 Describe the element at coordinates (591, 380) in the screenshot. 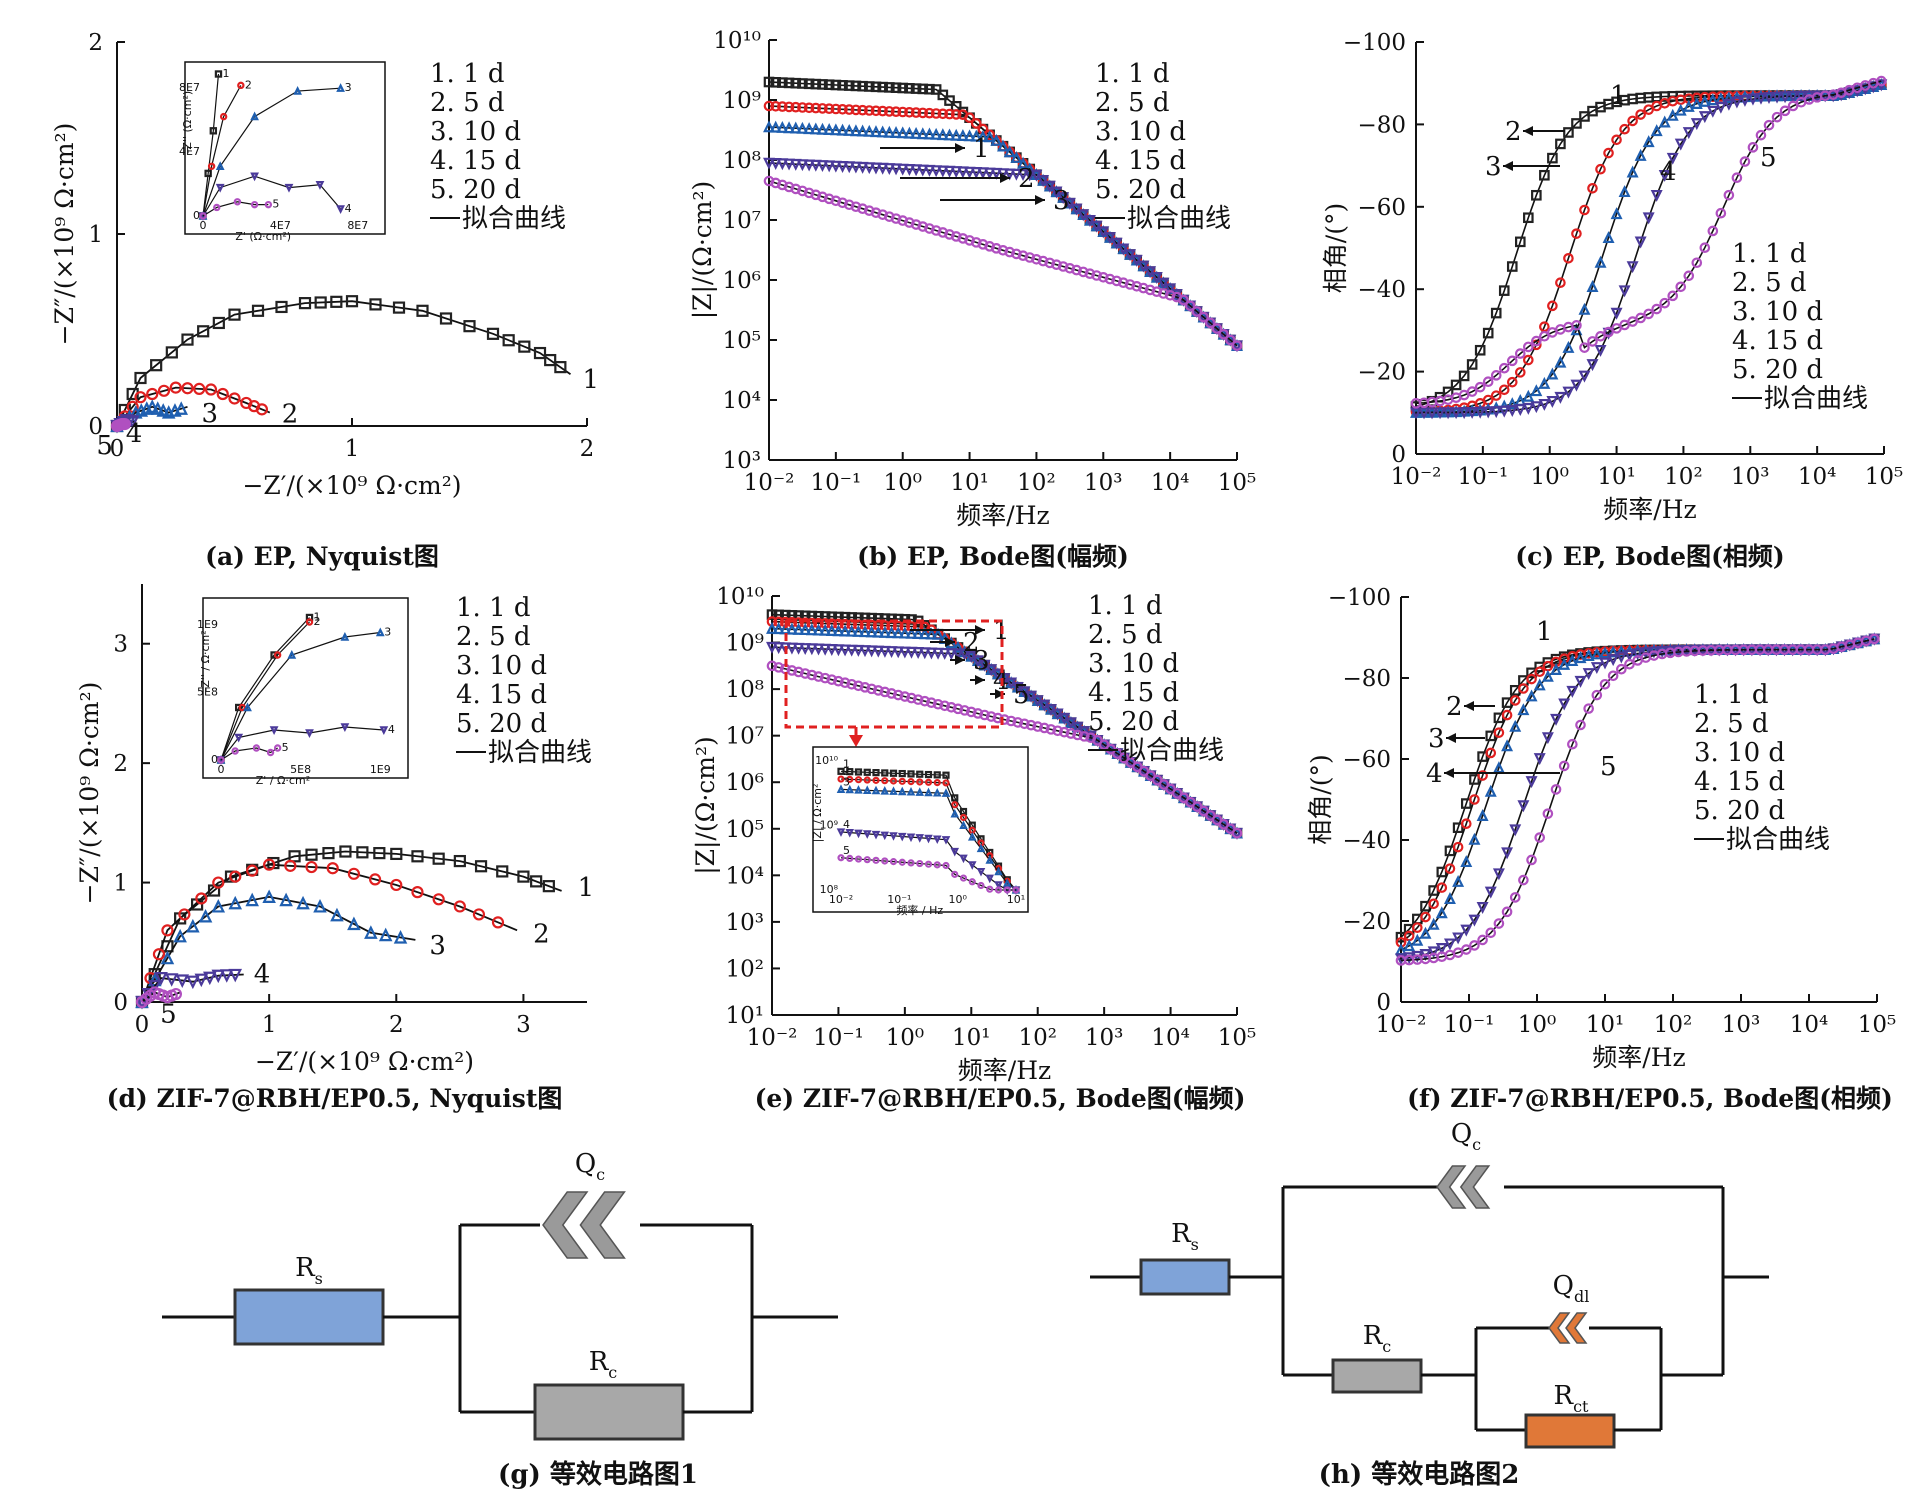

I see `series-label-a-1: 1` at that location.